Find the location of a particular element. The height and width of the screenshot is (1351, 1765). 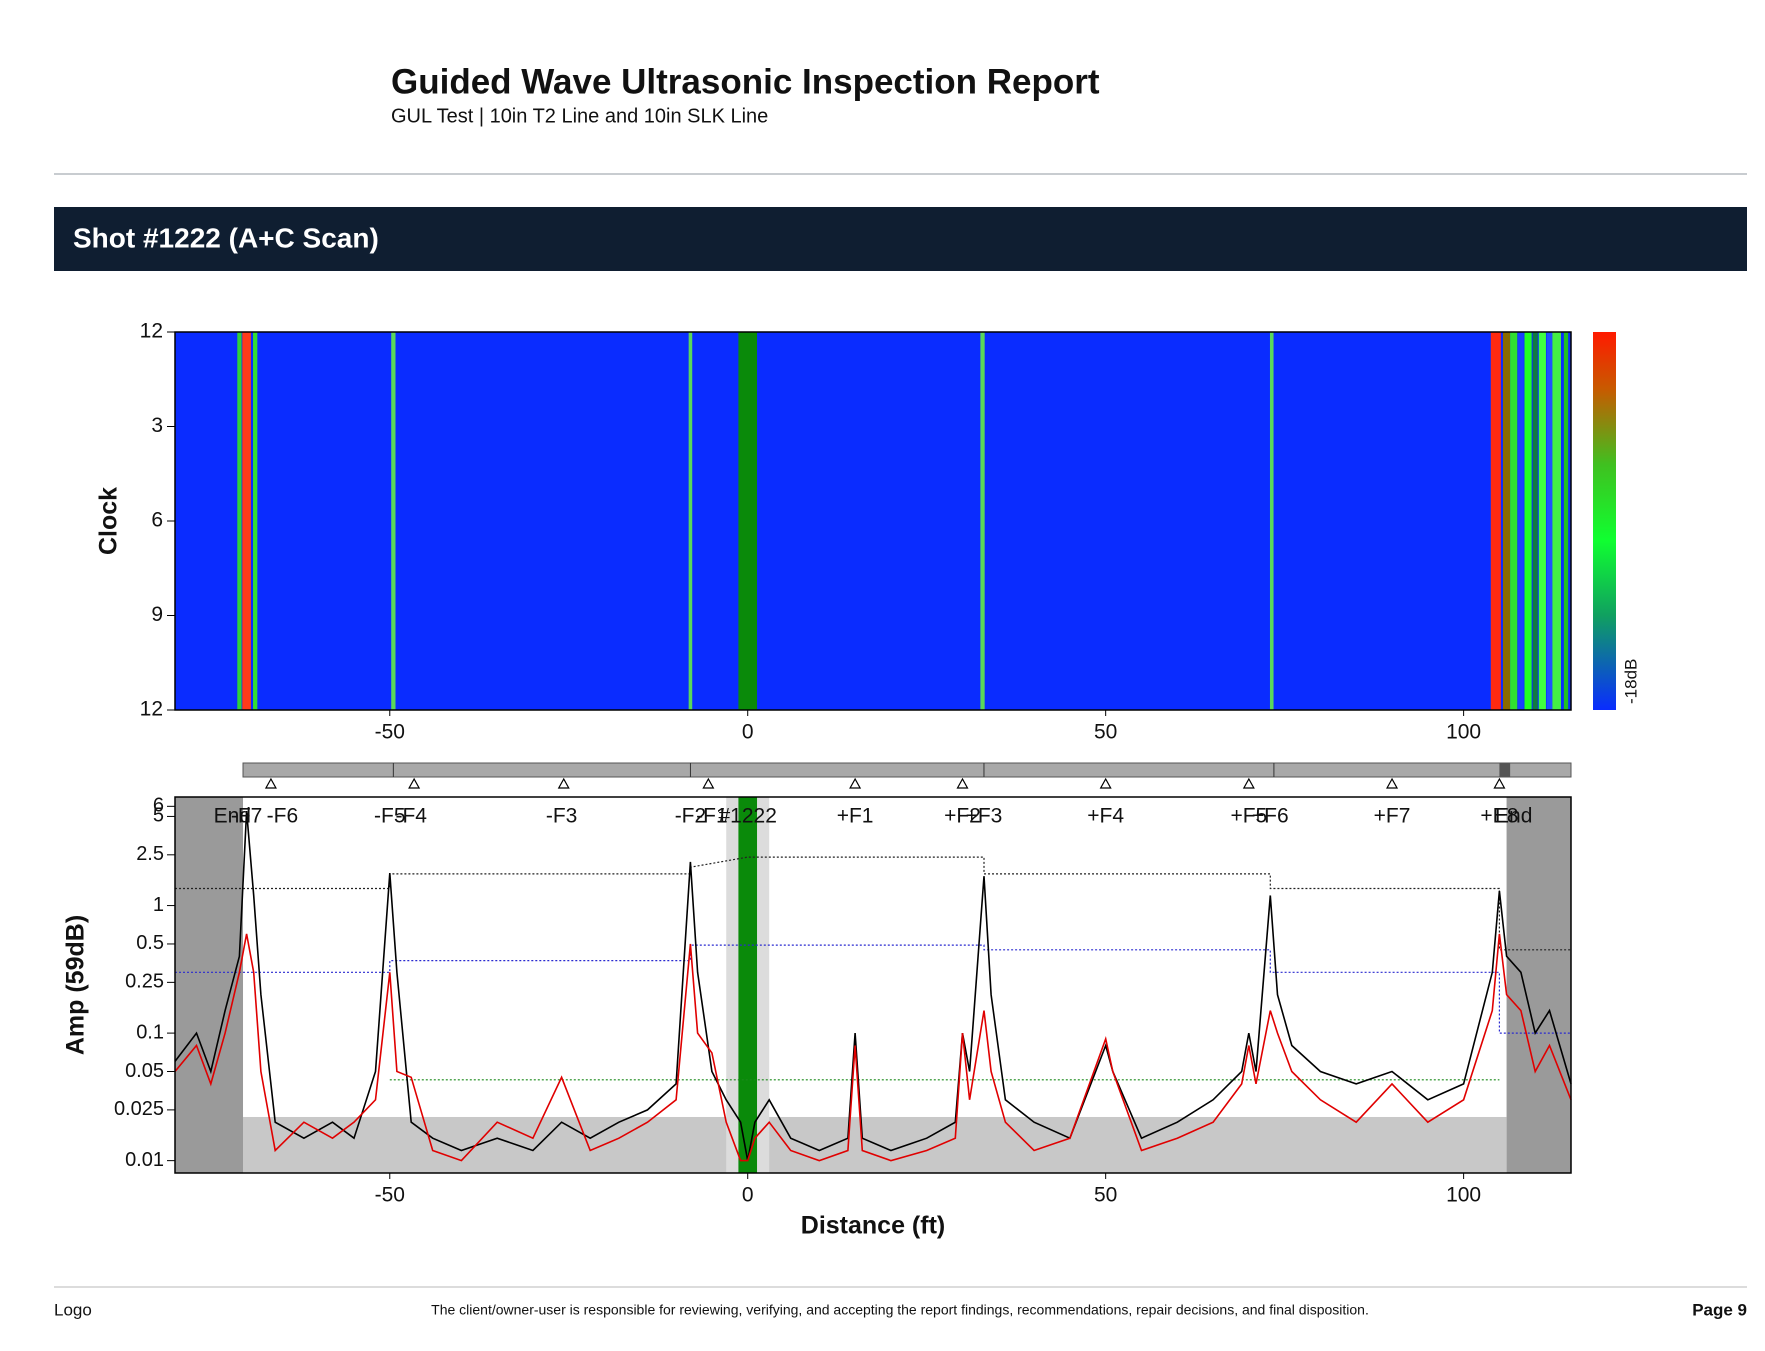

y-tick-label: 5 is located at coordinates (158, 816).